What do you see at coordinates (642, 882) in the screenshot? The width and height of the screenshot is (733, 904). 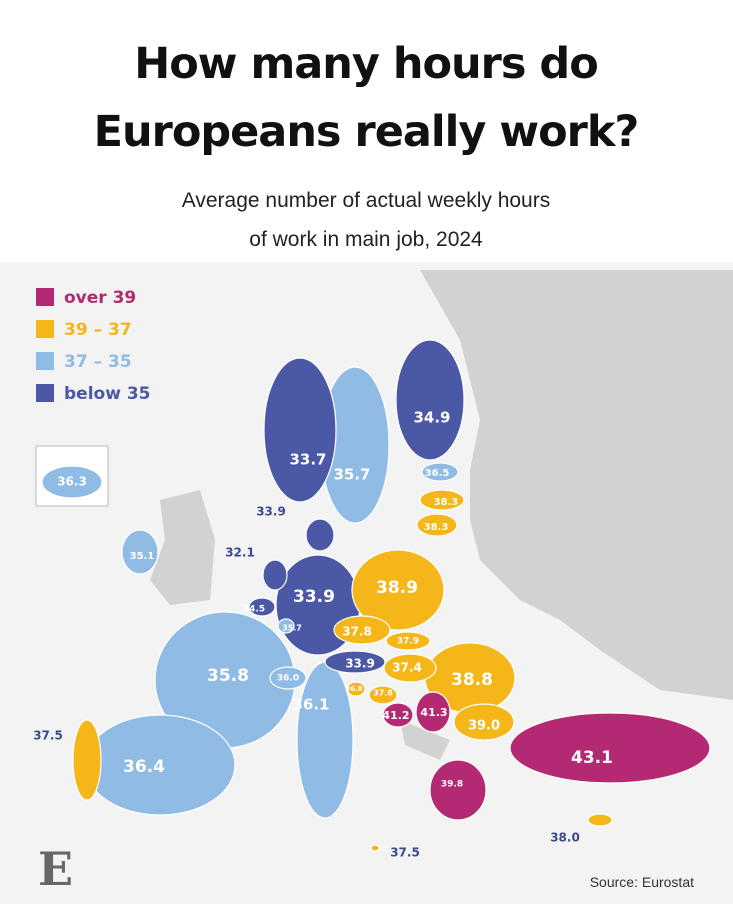 I see `source: Source: Eurostat` at bounding box center [642, 882].